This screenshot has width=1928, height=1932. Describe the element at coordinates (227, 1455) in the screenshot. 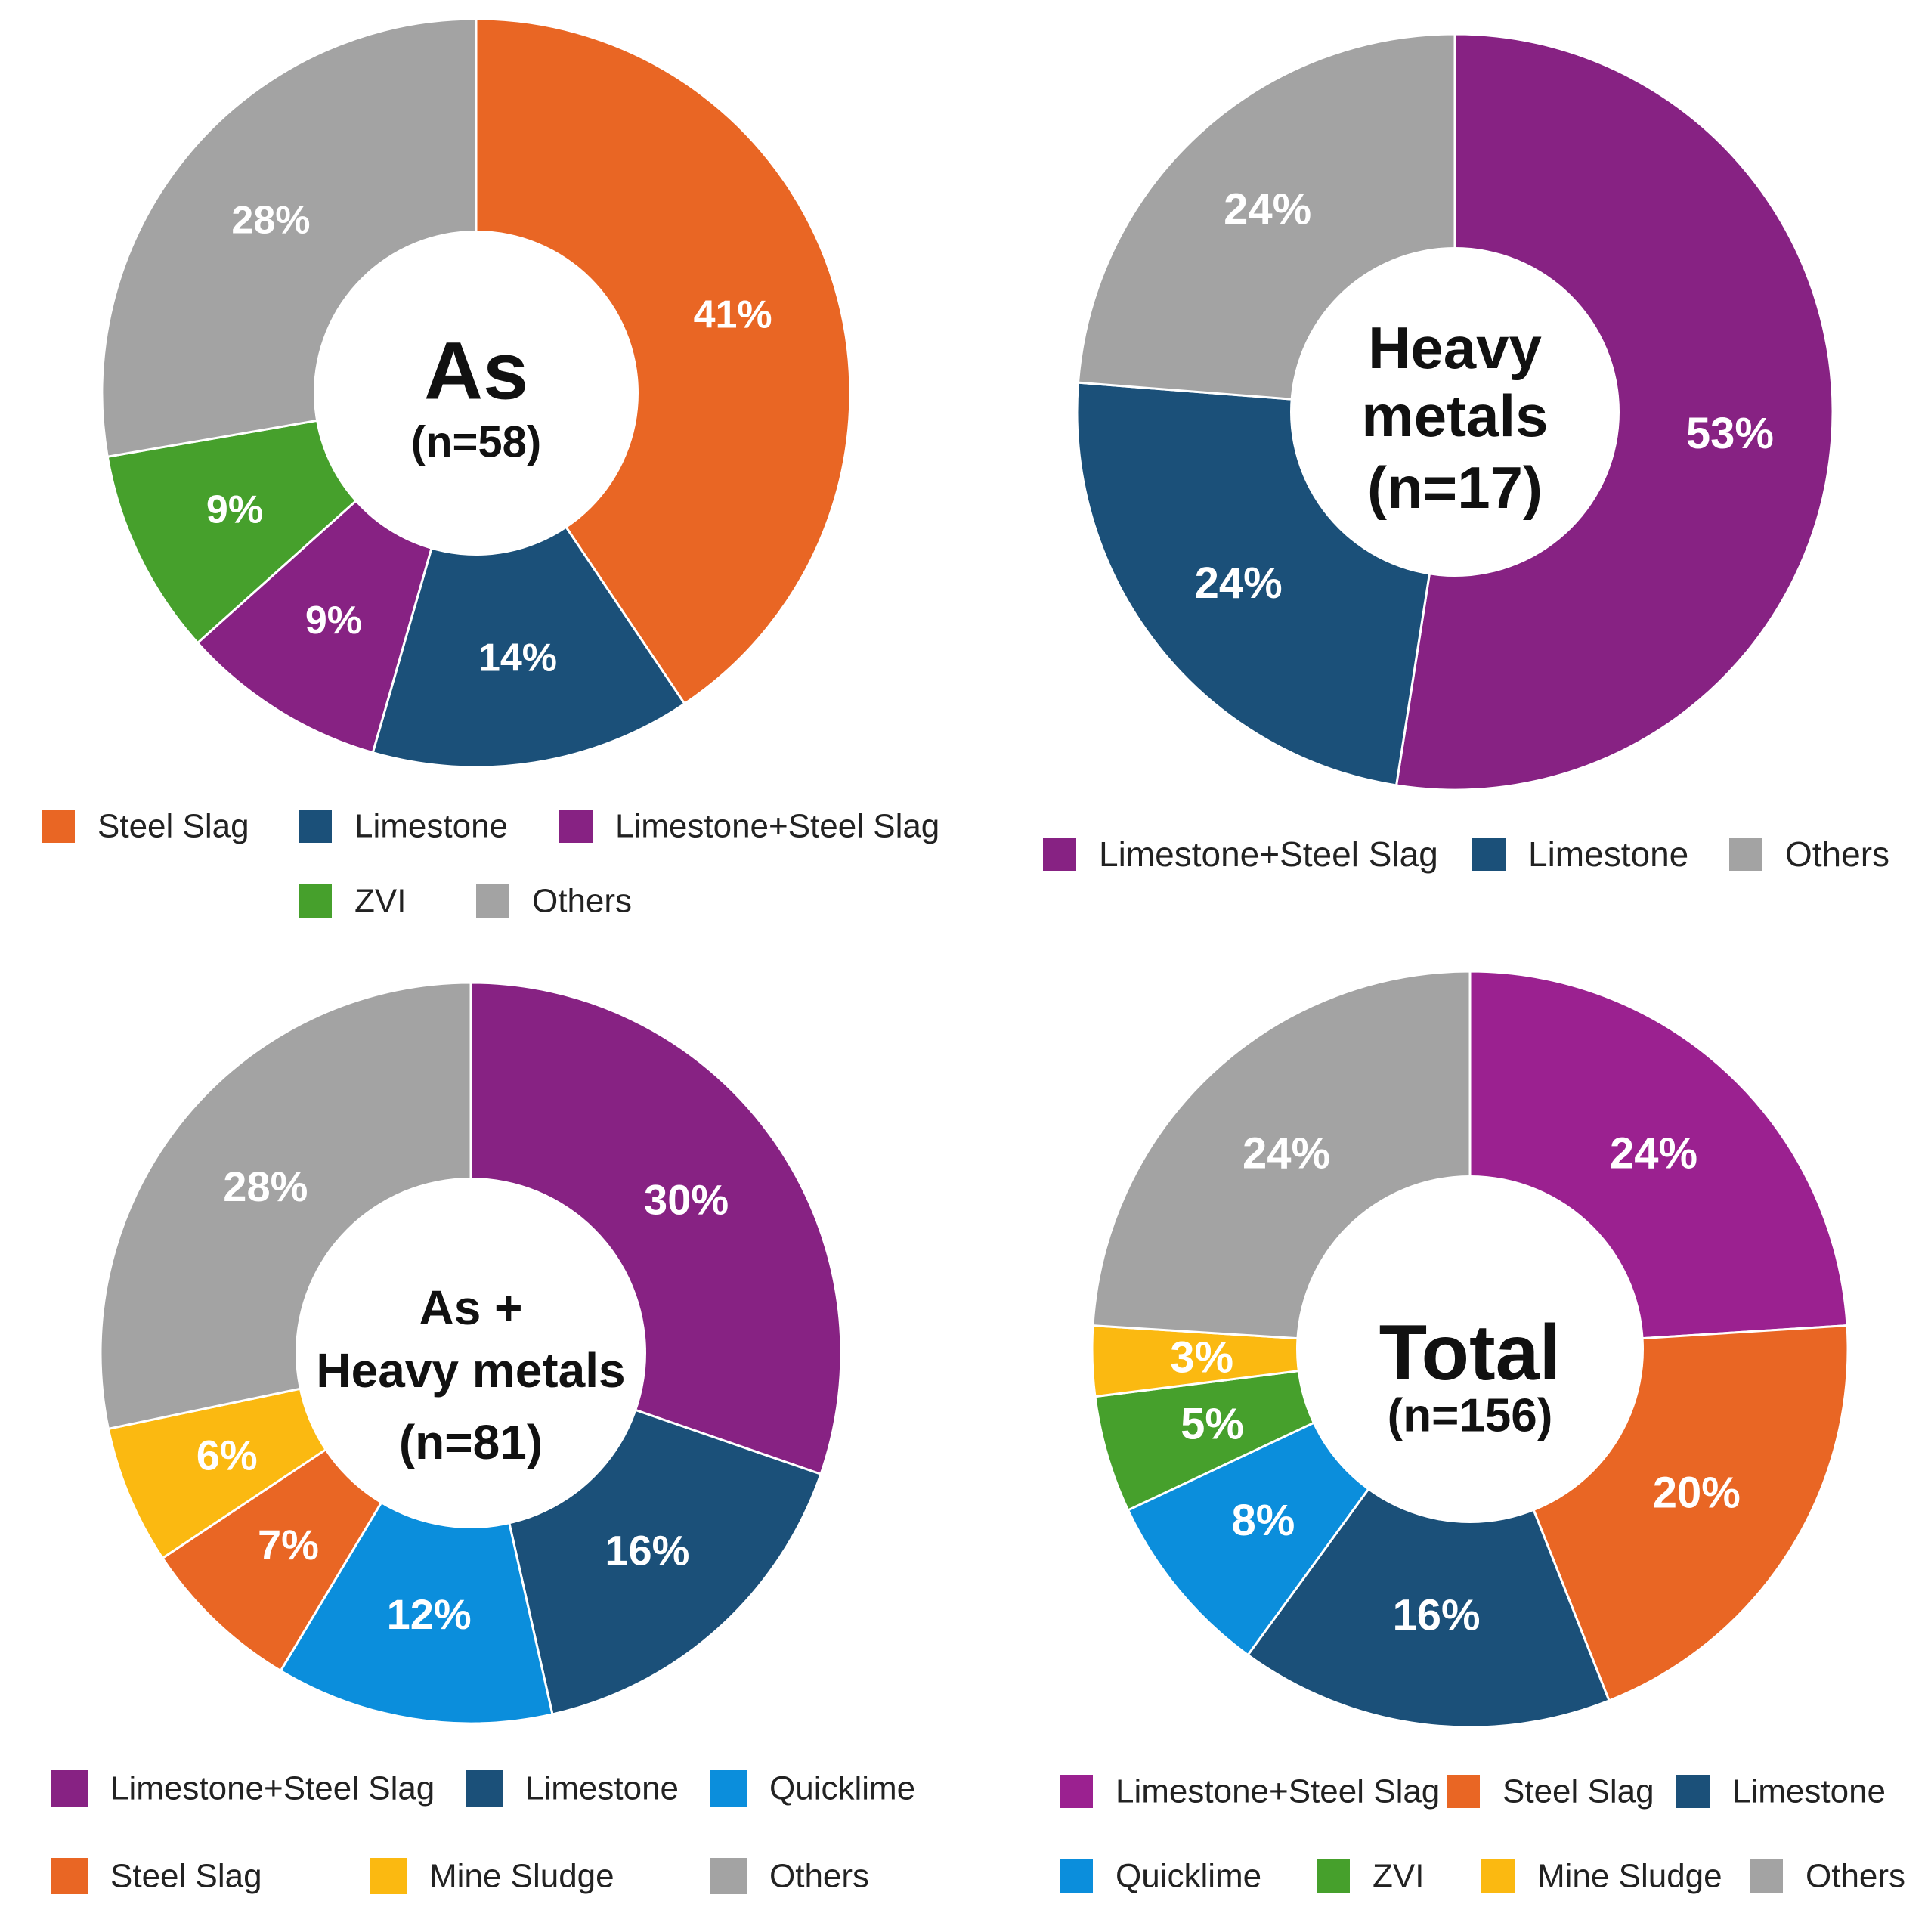

I see `slice-label: 6%` at that location.